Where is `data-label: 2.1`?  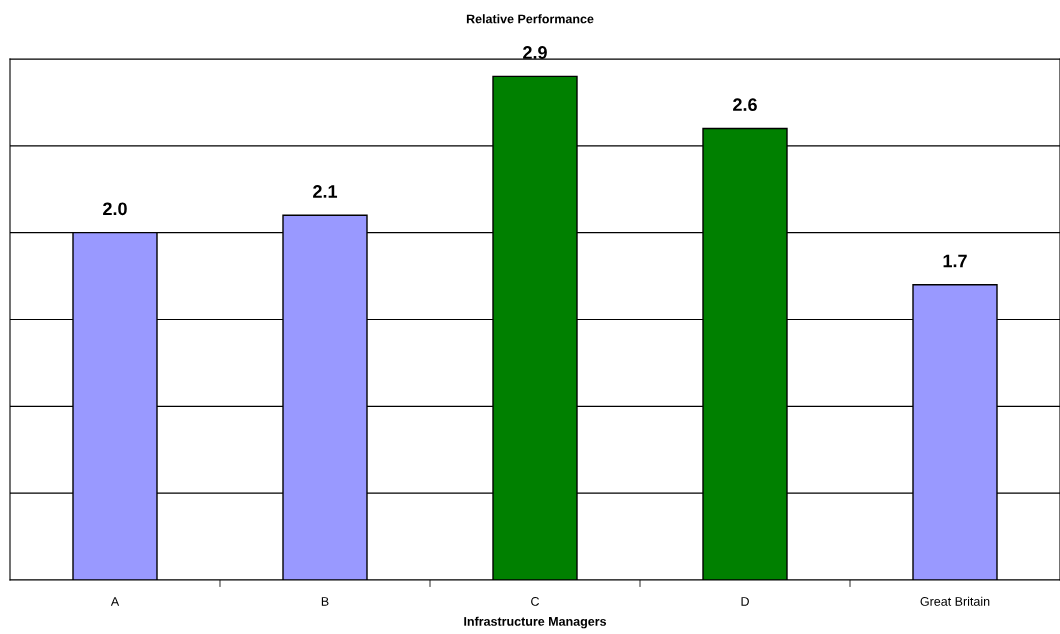
data-label: 2.1 is located at coordinates (325, 191).